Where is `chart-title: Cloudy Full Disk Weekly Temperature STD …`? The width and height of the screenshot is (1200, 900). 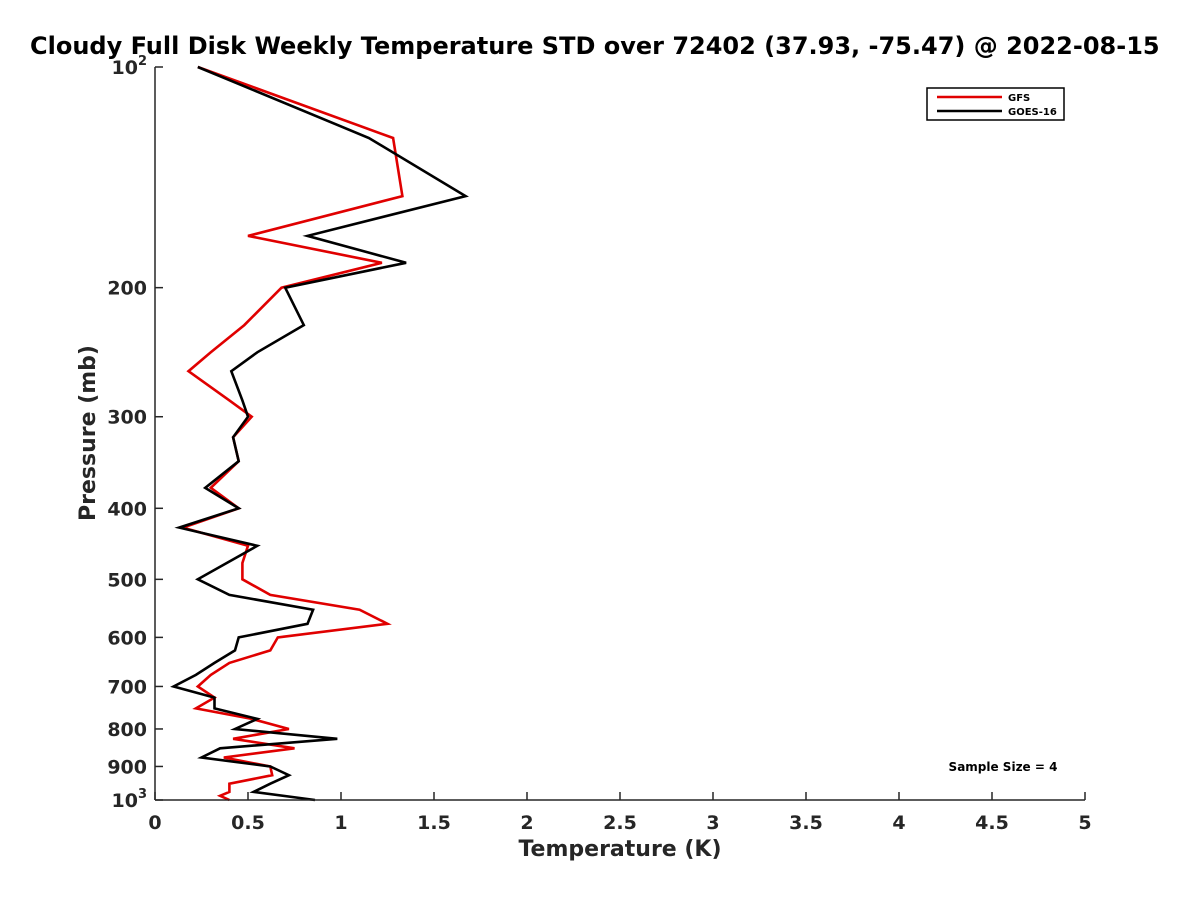 chart-title: Cloudy Full Disk Weekly Temperature STD … is located at coordinates (595, 46).